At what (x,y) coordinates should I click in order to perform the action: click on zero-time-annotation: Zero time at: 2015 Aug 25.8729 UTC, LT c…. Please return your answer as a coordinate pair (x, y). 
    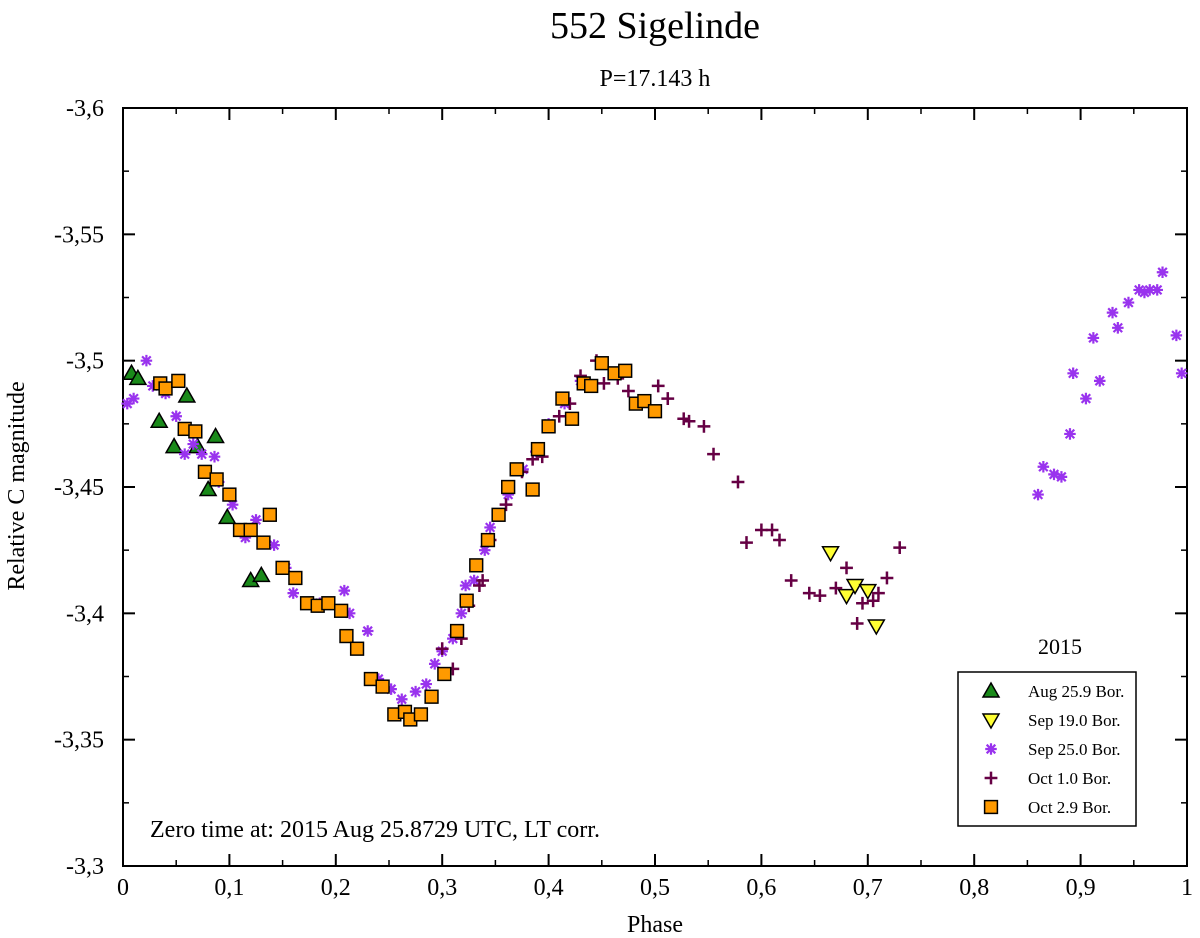
    Looking at the image, I should click on (375, 830).